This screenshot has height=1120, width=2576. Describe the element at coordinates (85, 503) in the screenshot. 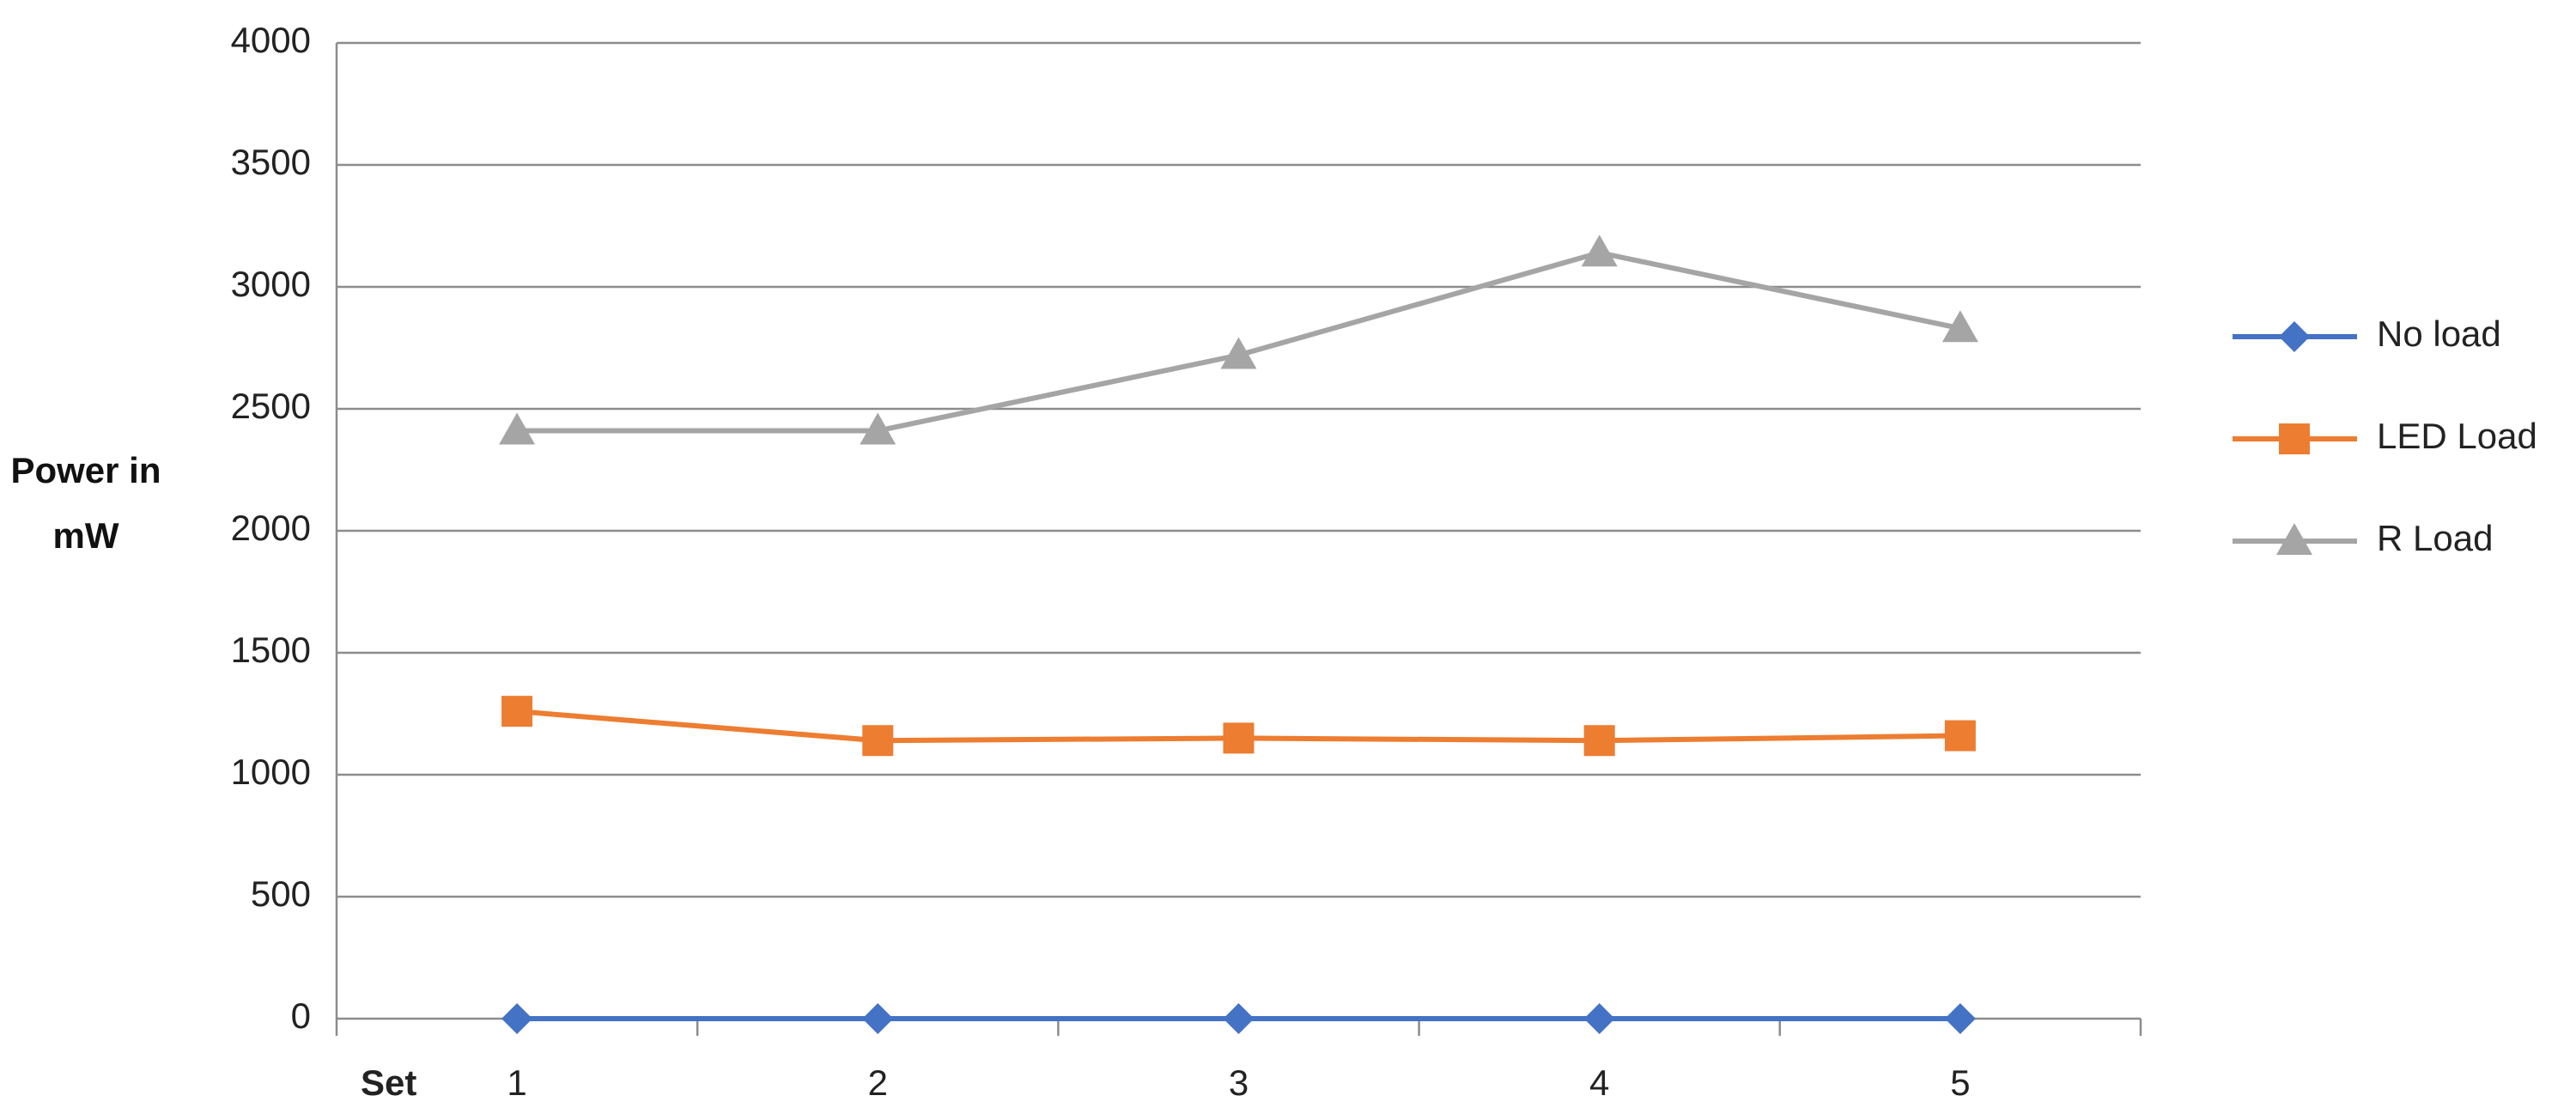

I see `y-axis-label: Power in mW` at that location.